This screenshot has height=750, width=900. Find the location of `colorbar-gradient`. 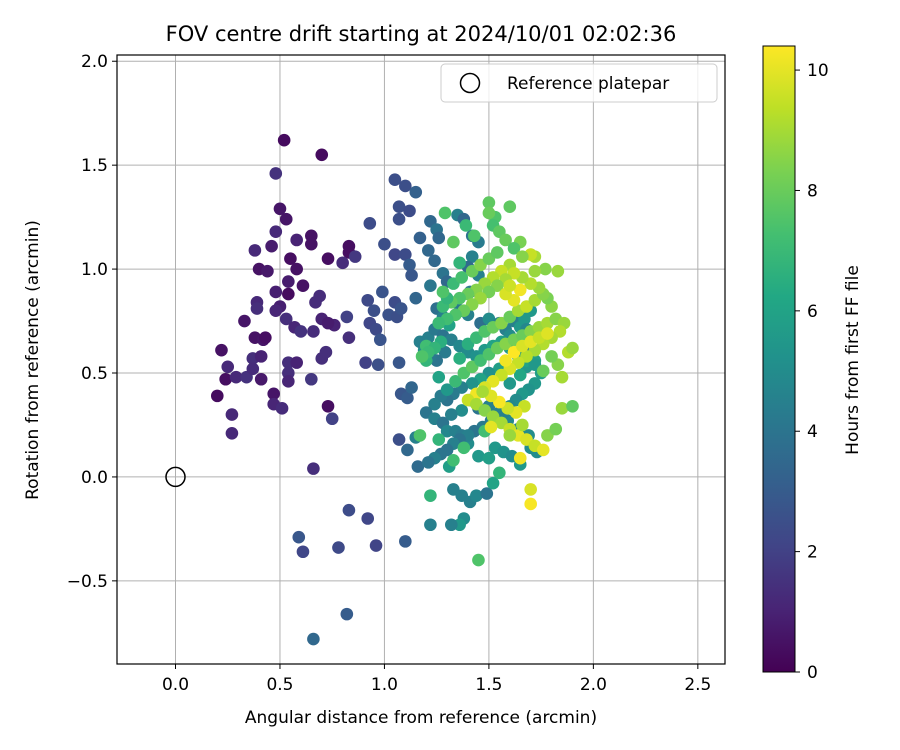

colorbar-gradient is located at coordinates (779, 359).